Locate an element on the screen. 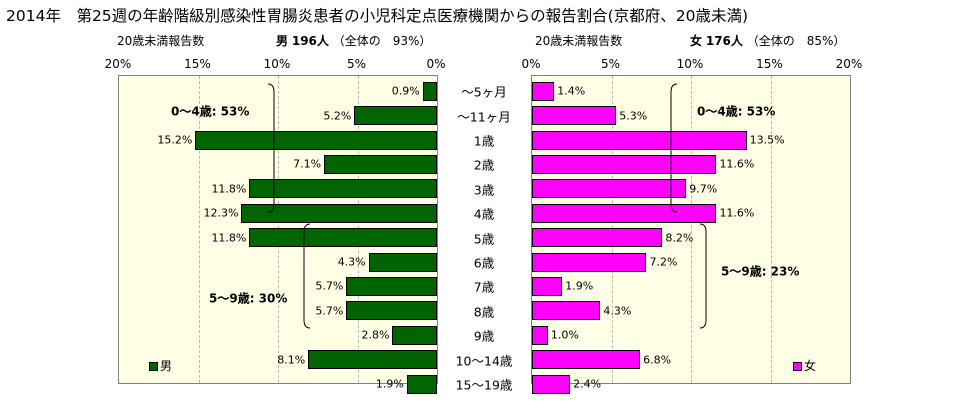 The image size is (967, 417). female-x-tick: 15% is located at coordinates (769, 64).